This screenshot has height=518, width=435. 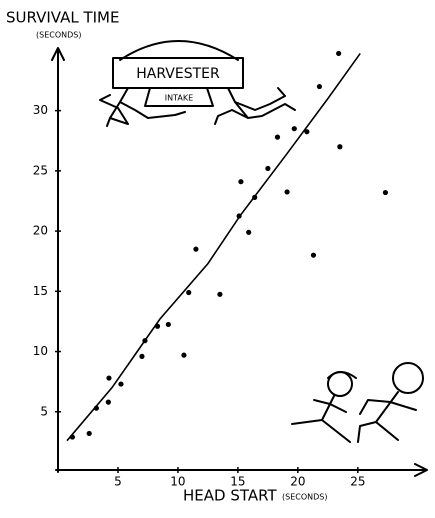 What do you see at coordinates (357, 482) in the screenshot?
I see `x-tick-label: 25` at bounding box center [357, 482].